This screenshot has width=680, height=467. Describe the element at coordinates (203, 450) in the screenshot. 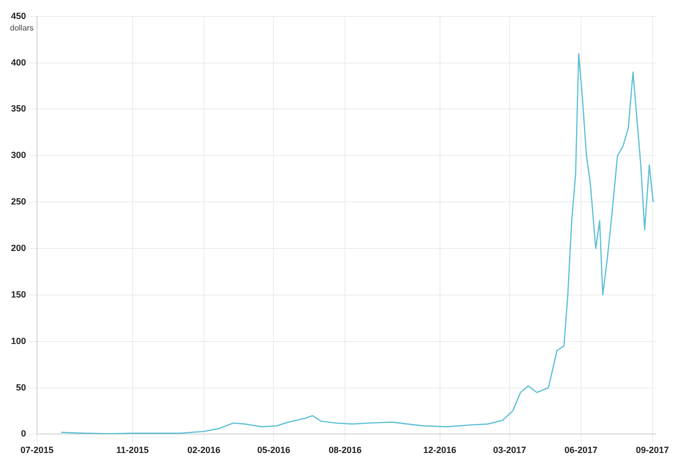

I see `x-tick-label: 02-2016` at that location.